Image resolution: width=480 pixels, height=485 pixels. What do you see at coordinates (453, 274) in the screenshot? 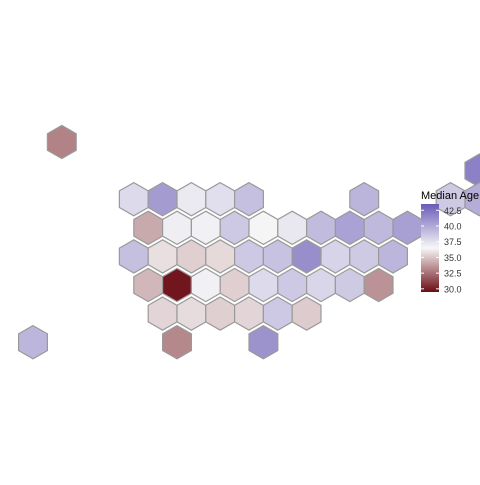
I see `legend-tick-label: 32.5` at bounding box center [453, 274].